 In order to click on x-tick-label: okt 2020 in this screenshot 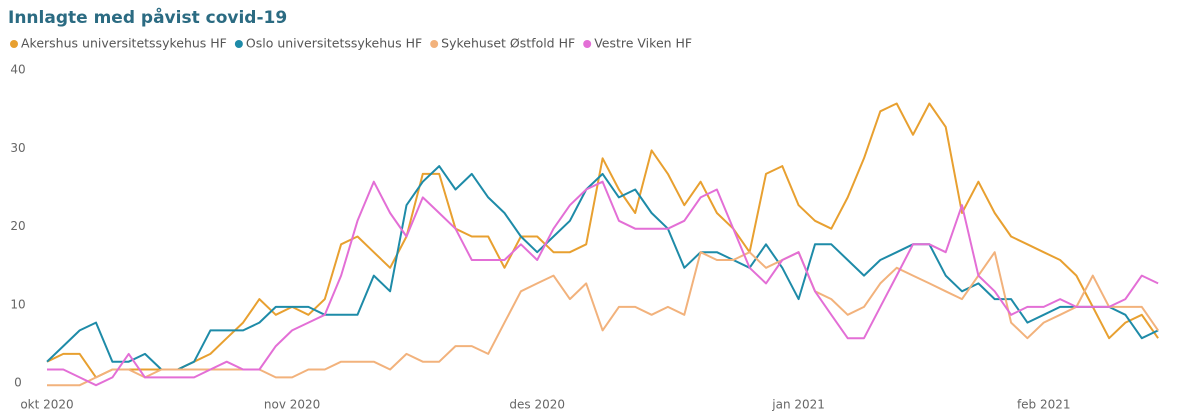, I will do `click(46, 405)`.